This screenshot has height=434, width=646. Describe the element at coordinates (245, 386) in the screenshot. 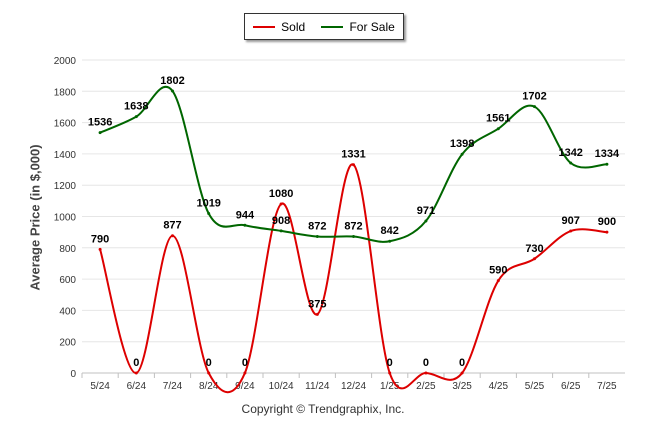

I see `x-tick-label: 9/24` at that location.